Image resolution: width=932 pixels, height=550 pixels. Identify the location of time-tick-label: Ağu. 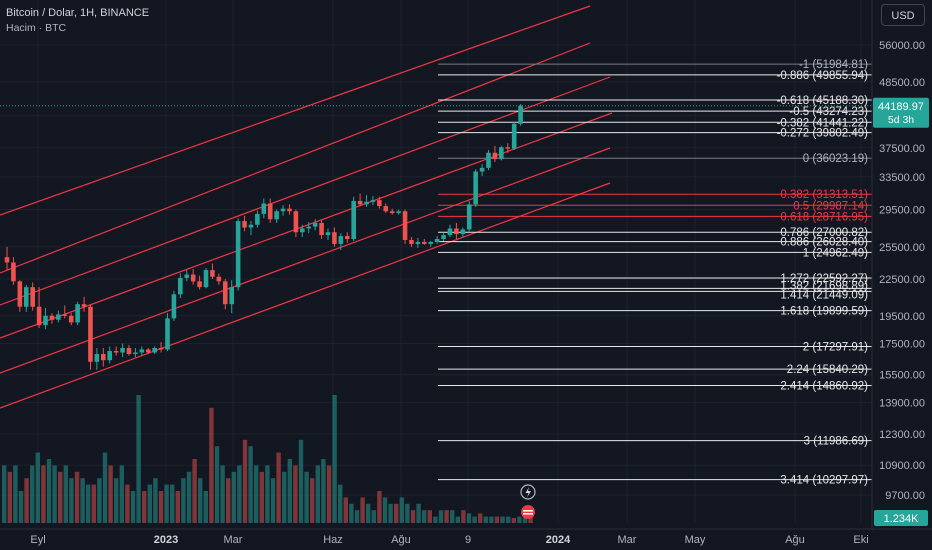
(795, 540).